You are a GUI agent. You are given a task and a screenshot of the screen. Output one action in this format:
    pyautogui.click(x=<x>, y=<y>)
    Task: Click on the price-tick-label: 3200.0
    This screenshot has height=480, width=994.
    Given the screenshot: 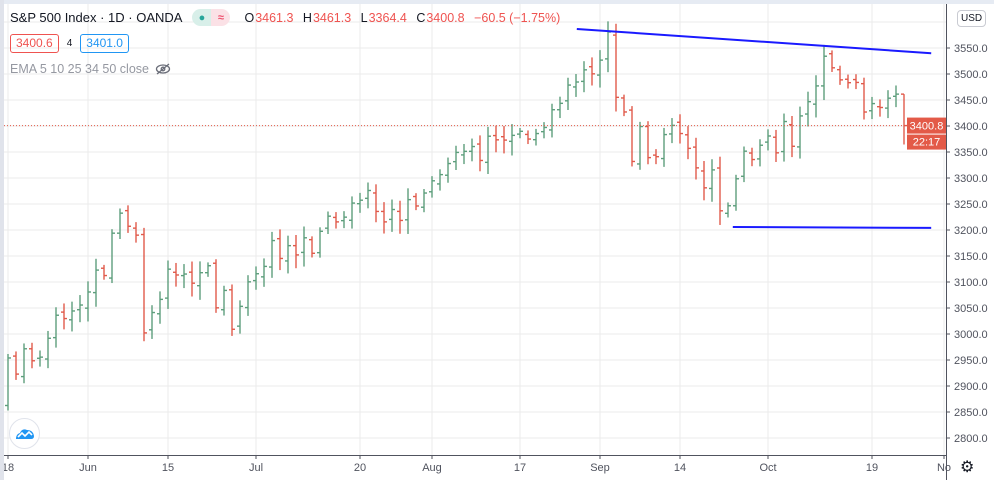 What is the action you would take?
    pyautogui.click(x=971, y=231)
    